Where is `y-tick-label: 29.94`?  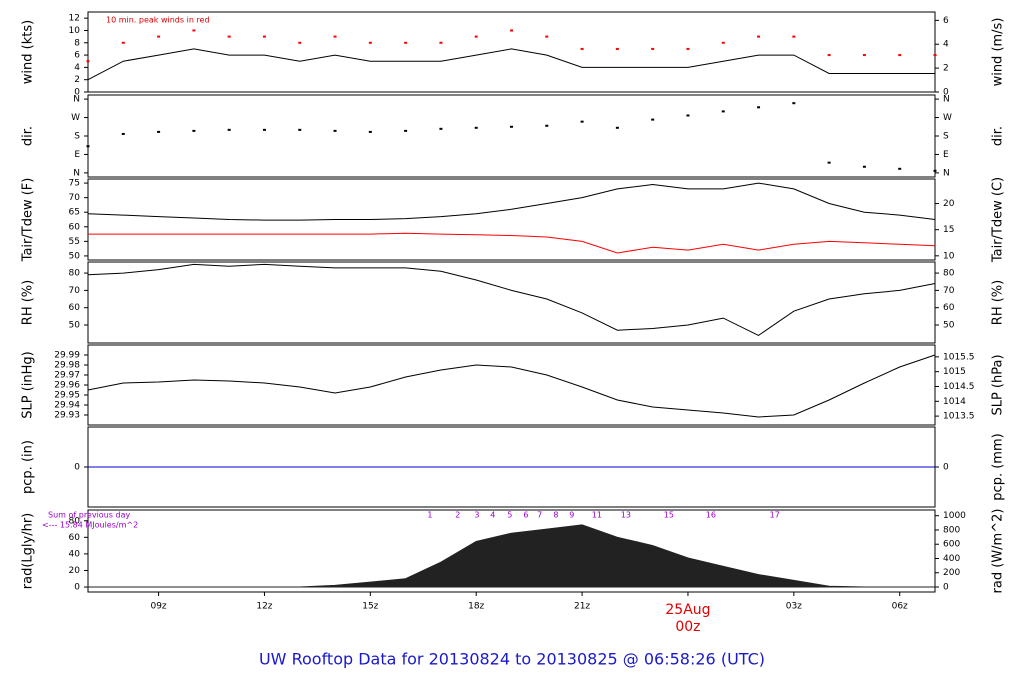 y-tick-label: 29.94 is located at coordinates (67, 406).